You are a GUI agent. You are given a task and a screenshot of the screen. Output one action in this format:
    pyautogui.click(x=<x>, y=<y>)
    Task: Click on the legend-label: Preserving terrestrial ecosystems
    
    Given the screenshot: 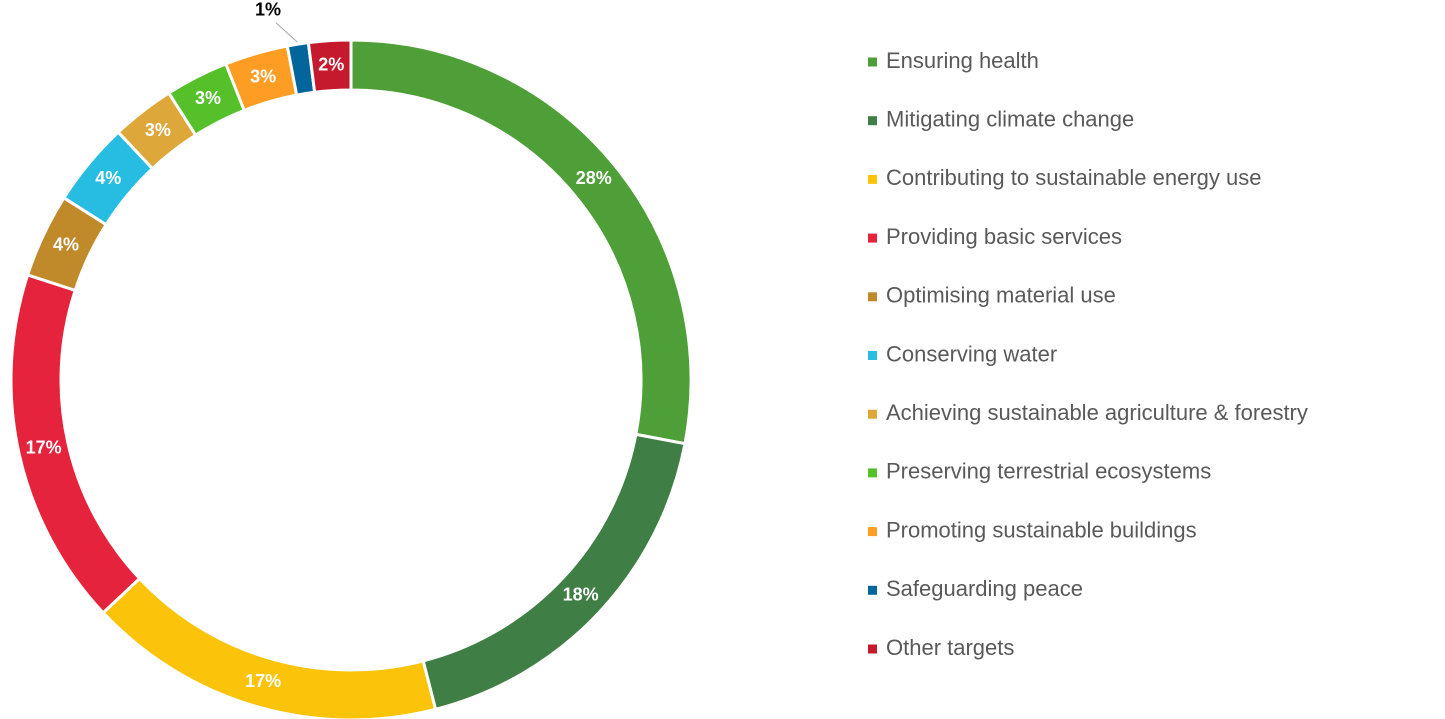 What is the action you would take?
    pyautogui.click(x=1048, y=471)
    